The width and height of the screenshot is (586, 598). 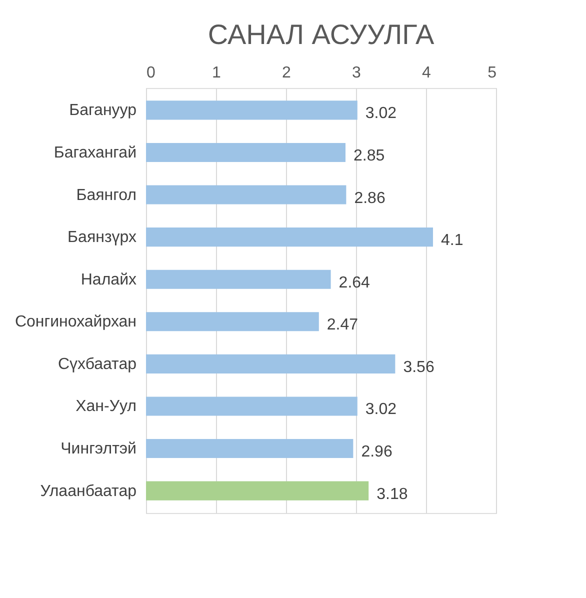 I want to click on data-label: 2.47, so click(x=342, y=325).